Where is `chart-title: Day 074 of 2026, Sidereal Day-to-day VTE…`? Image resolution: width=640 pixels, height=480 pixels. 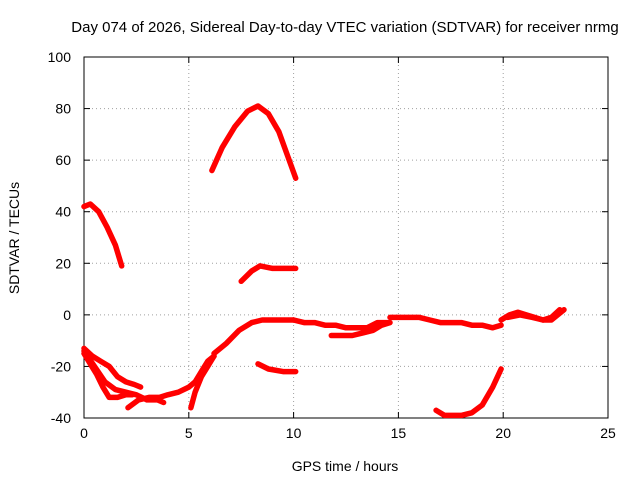 chart-title: Day 074 of 2026, Sidereal Day-to-day VTE… is located at coordinates (344, 27).